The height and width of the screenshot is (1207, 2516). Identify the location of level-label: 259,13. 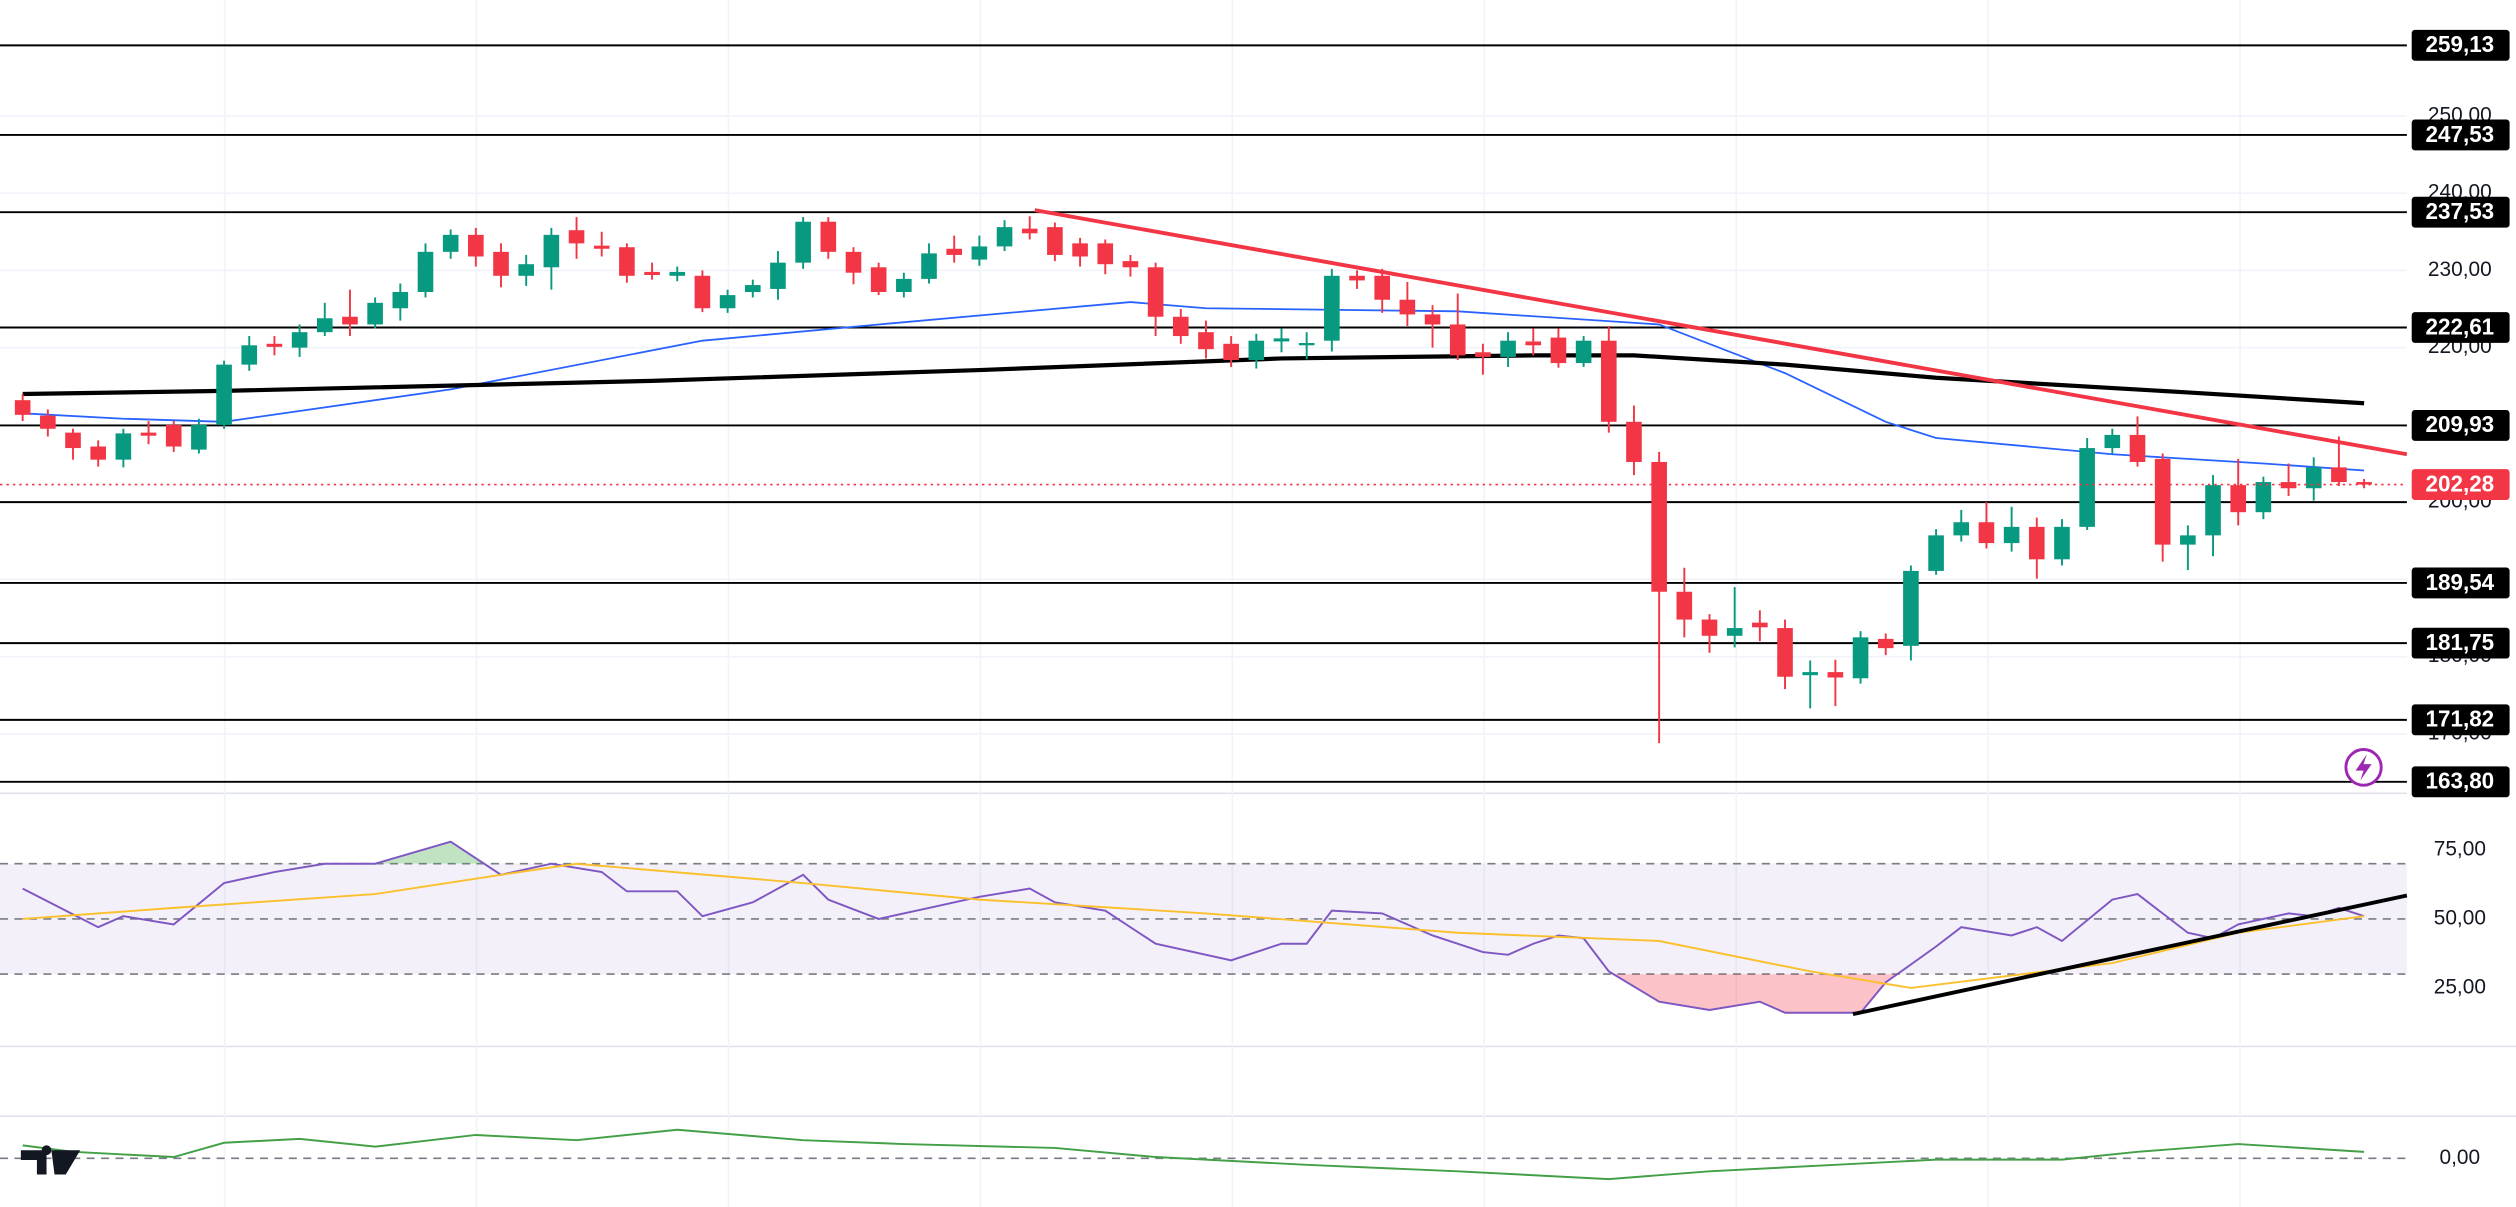
(2459, 44).